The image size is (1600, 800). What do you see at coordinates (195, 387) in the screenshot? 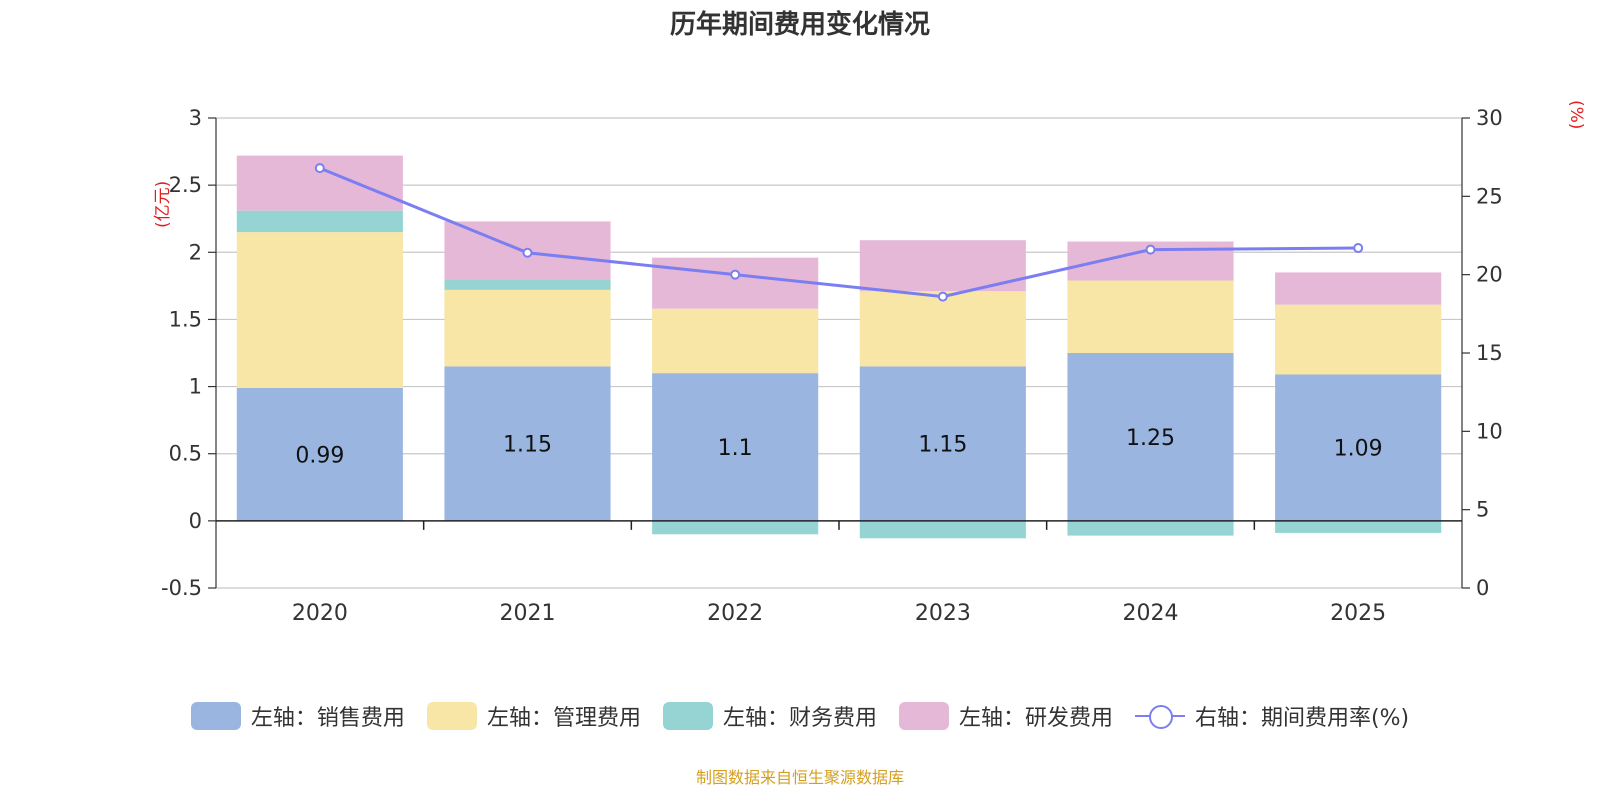
I see `left-tick-label: 1` at bounding box center [195, 387].